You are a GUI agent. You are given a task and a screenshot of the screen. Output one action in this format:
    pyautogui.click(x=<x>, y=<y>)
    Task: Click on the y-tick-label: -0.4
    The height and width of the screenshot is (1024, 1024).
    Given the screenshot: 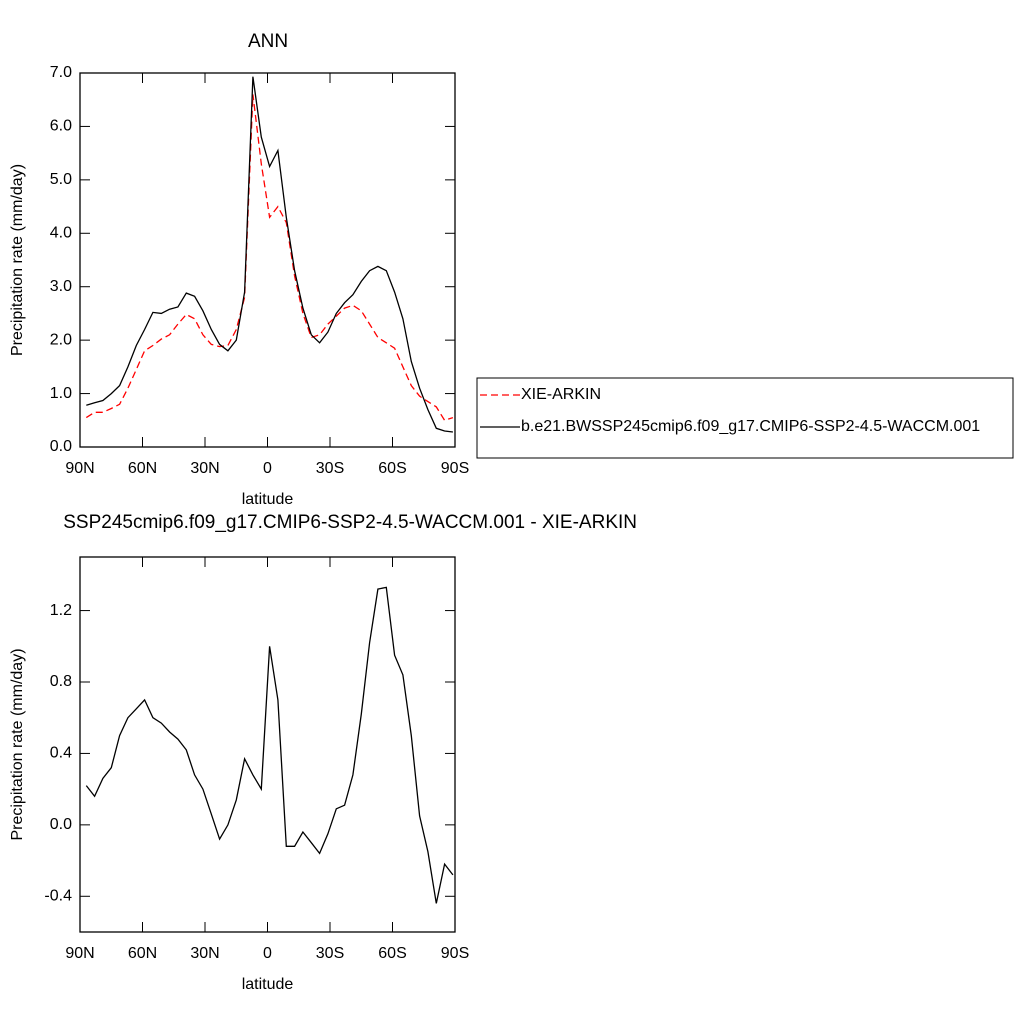 What is the action you would take?
    pyautogui.click(x=58, y=896)
    